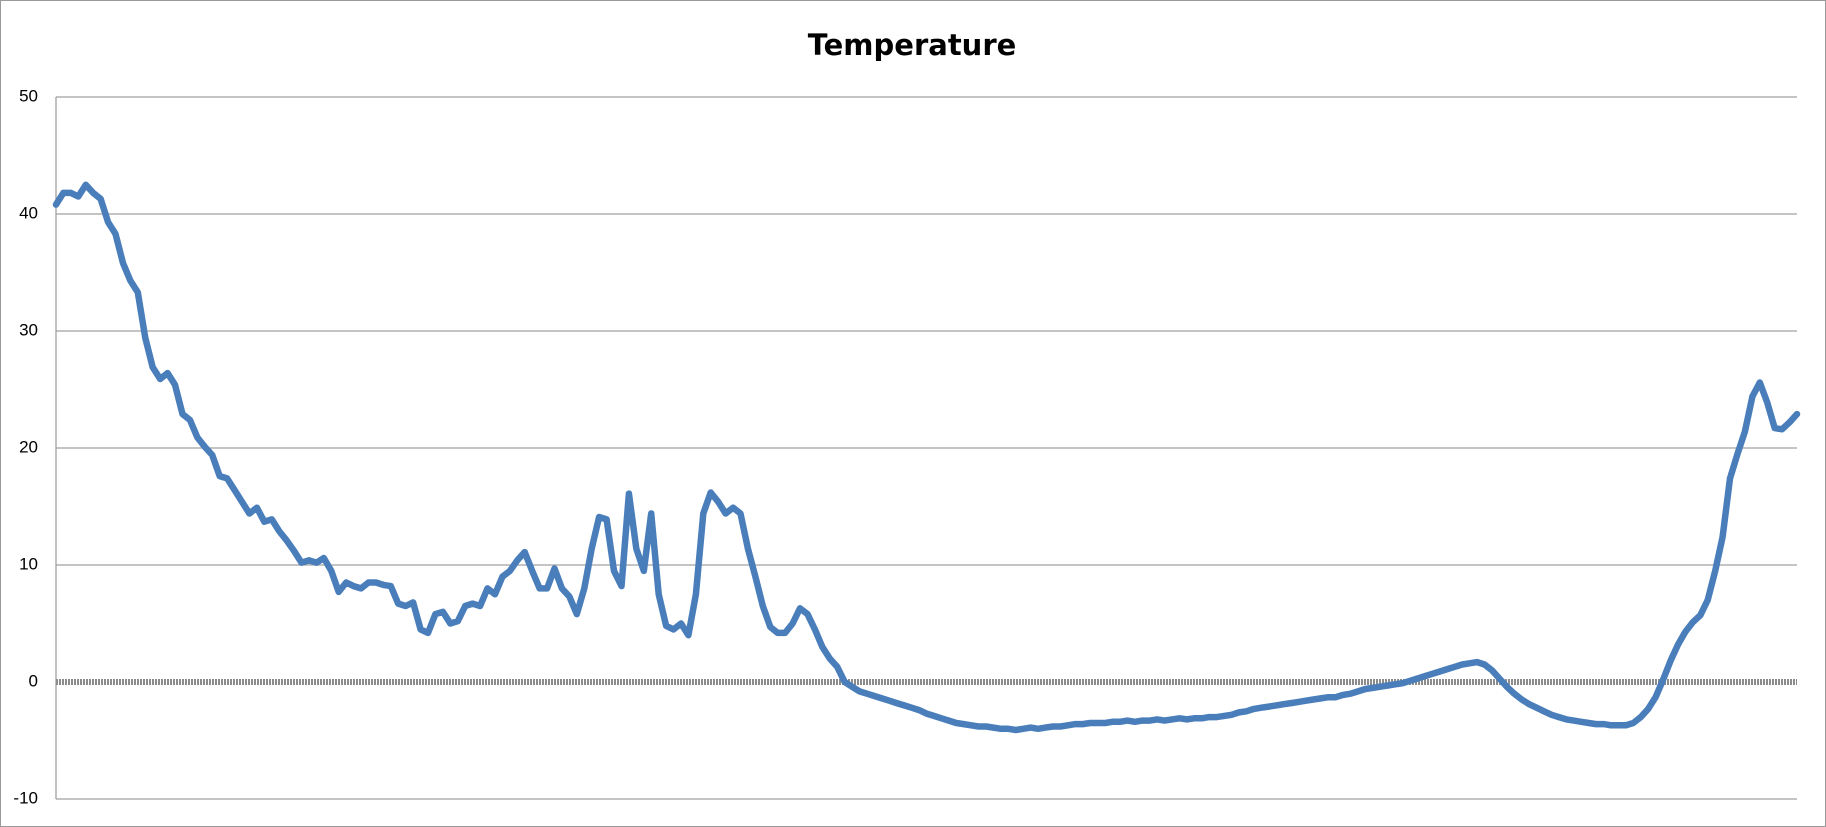 The image size is (1826, 827). What do you see at coordinates (28, 95) in the screenshot?
I see `y-tick-label: 50` at bounding box center [28, 95].